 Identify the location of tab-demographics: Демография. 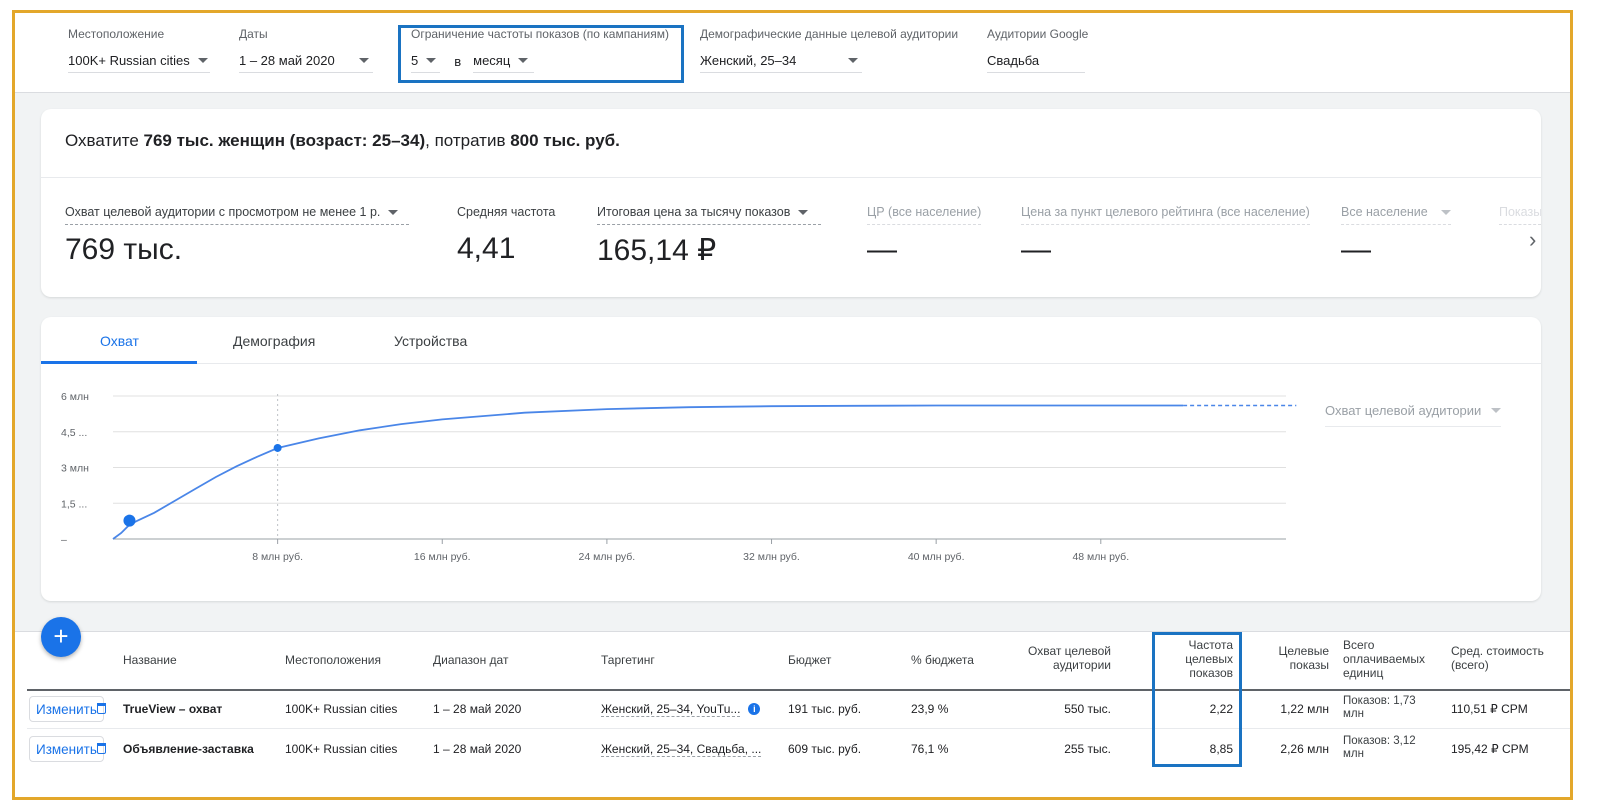
(274, 341).